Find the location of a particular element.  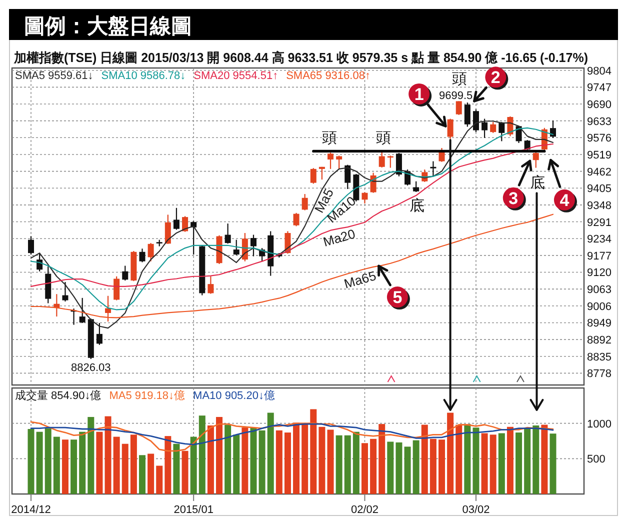

legend: 成交量 854.90↓億 MA5 919.18↓億 MA10 905.20↓億 is located at coordinates (145, 396).